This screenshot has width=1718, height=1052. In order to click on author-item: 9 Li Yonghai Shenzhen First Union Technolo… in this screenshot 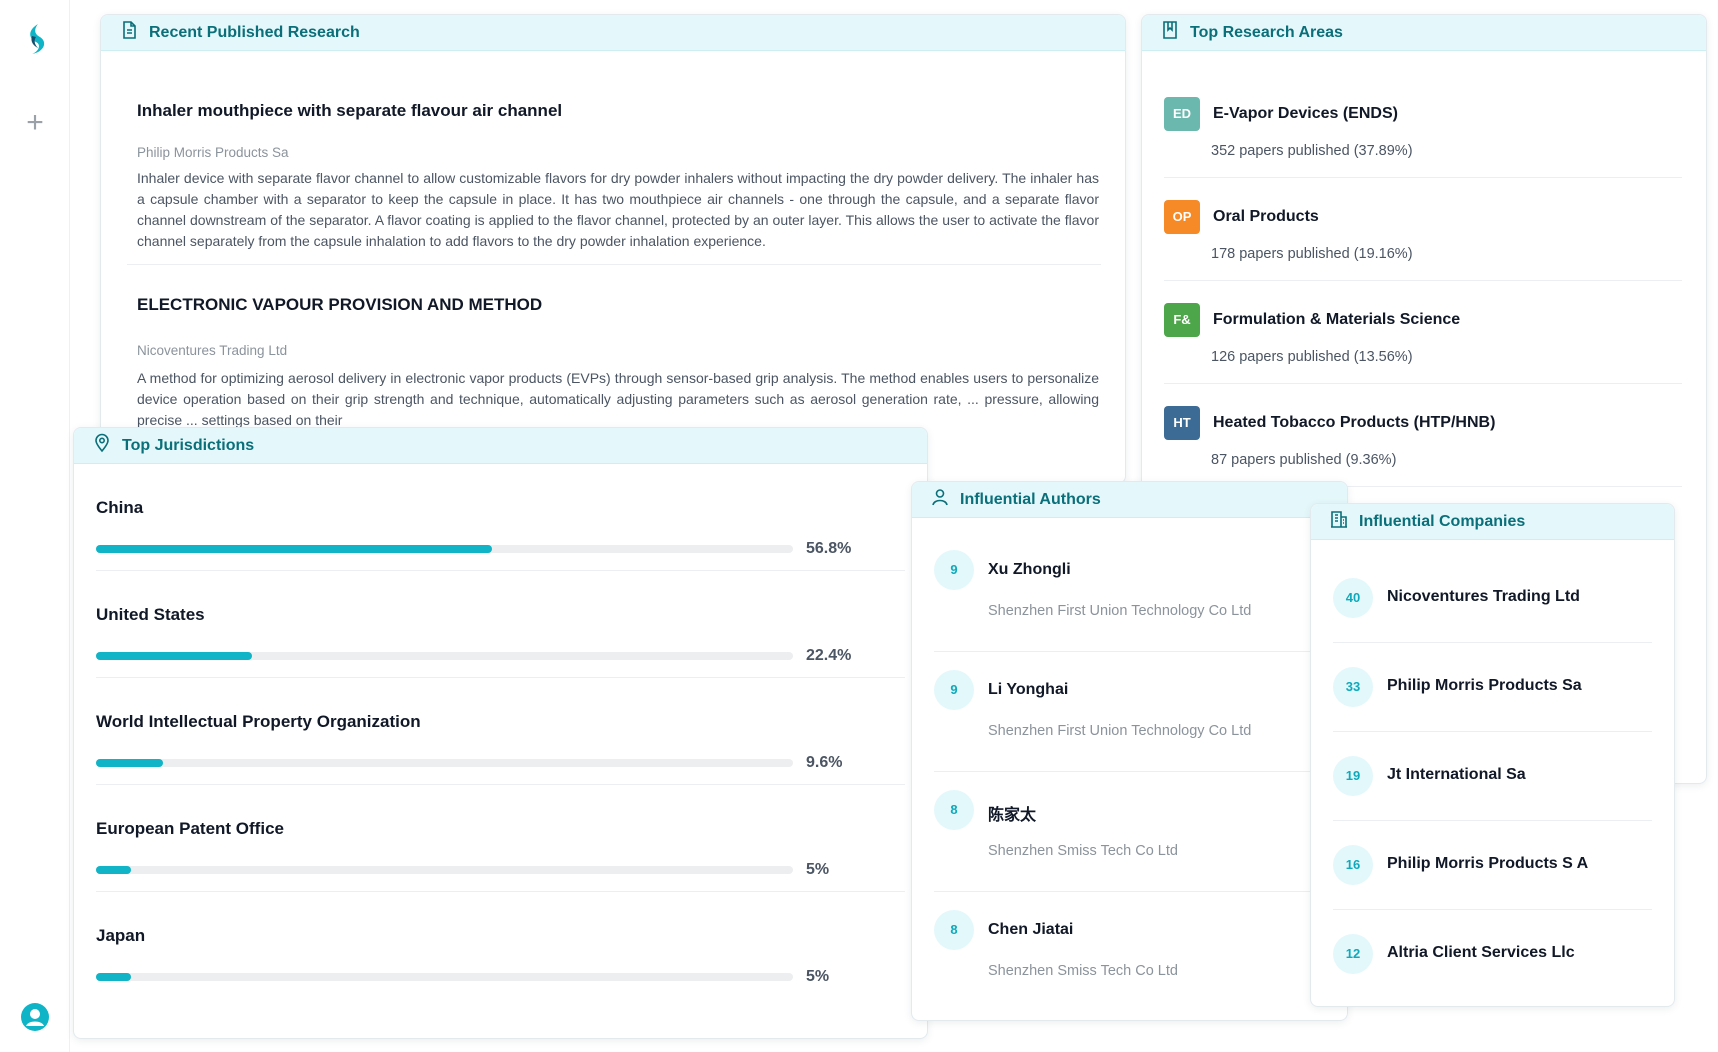, I will do `click(1125, 712)`.